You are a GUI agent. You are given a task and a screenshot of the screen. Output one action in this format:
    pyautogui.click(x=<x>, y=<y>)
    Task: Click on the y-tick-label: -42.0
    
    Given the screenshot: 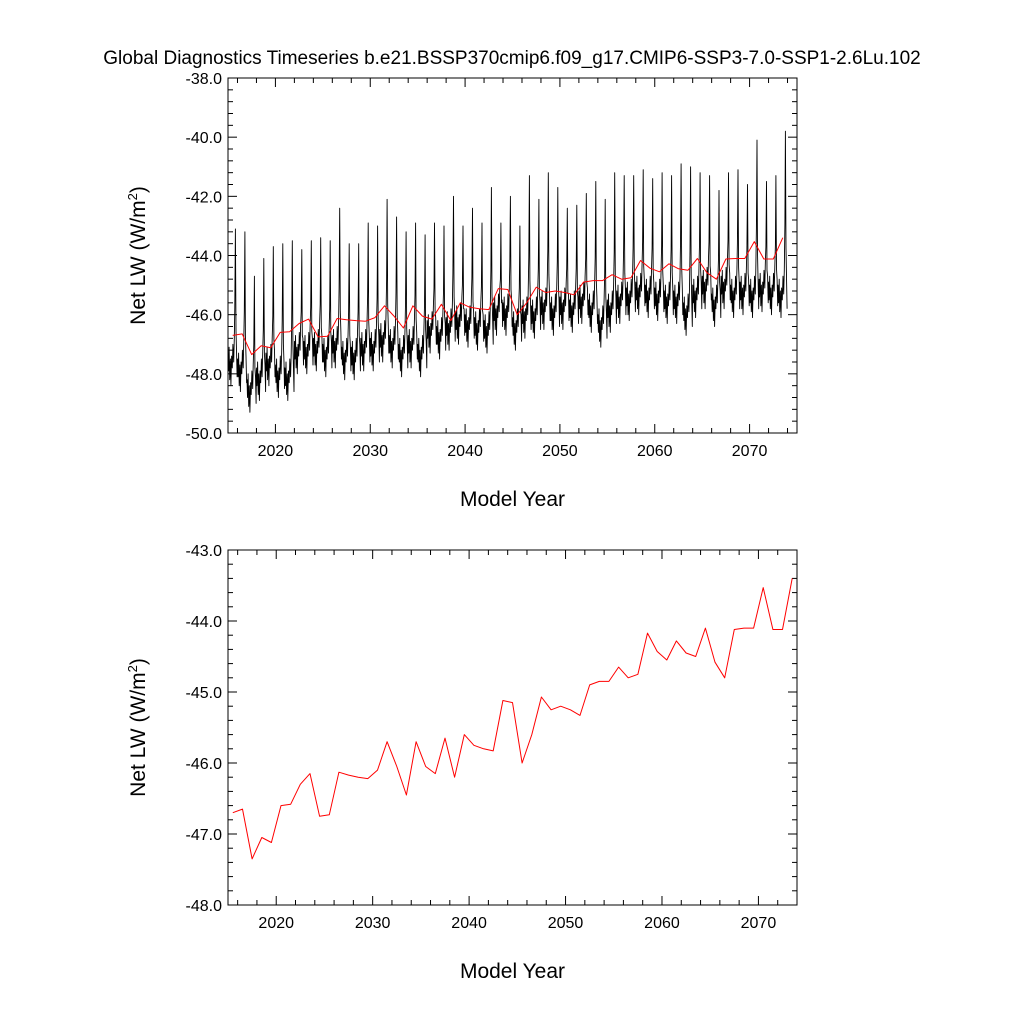 What is the action you would take?
    pyautogui.click(x=204, y=197)
    